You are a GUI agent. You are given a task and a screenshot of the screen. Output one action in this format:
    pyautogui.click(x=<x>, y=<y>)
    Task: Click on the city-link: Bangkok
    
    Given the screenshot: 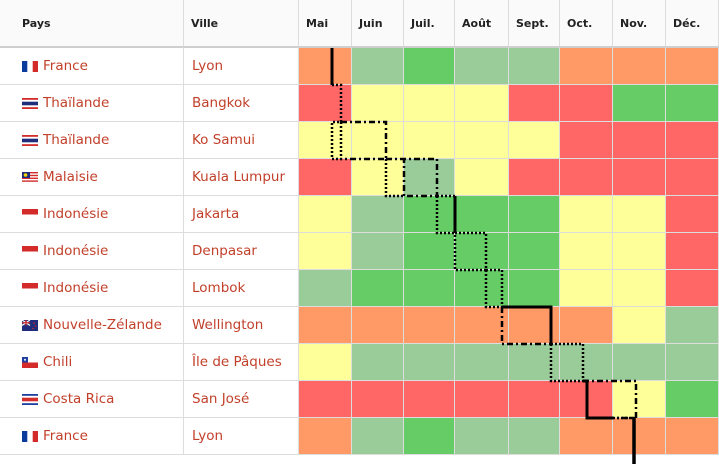 What is the action you would take?
    pyautogui.click(x=241, y=103)
    